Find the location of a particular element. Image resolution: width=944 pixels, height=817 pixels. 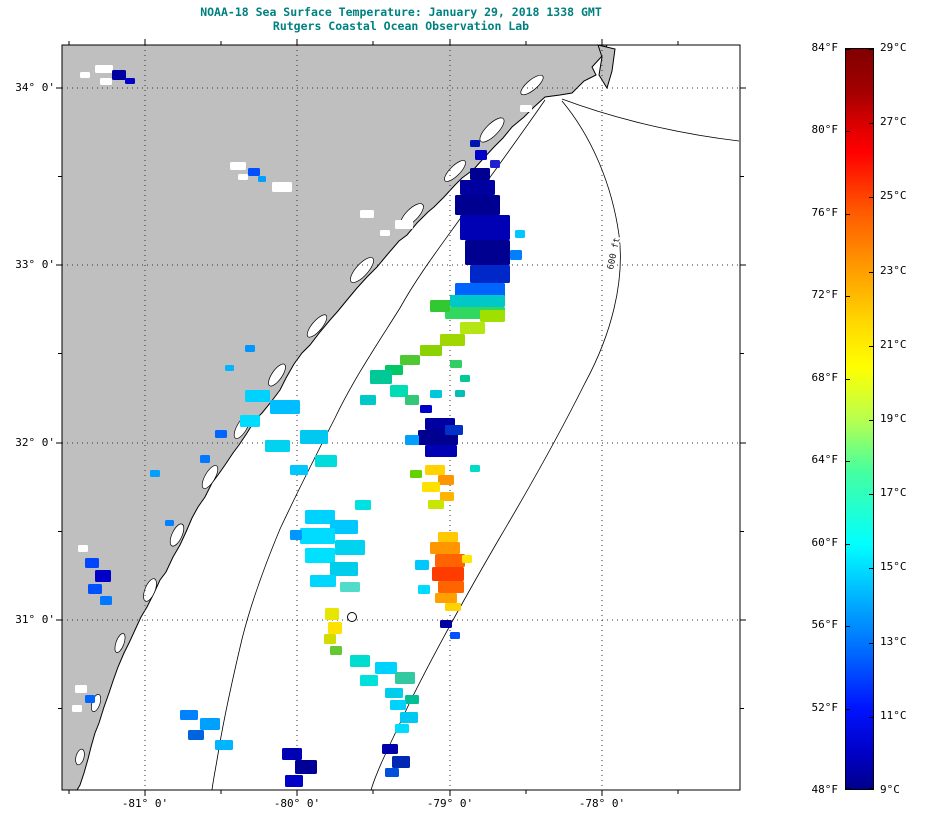

colorbar-celsius-tick-label: 19°C is located at coordinates (893, 418).